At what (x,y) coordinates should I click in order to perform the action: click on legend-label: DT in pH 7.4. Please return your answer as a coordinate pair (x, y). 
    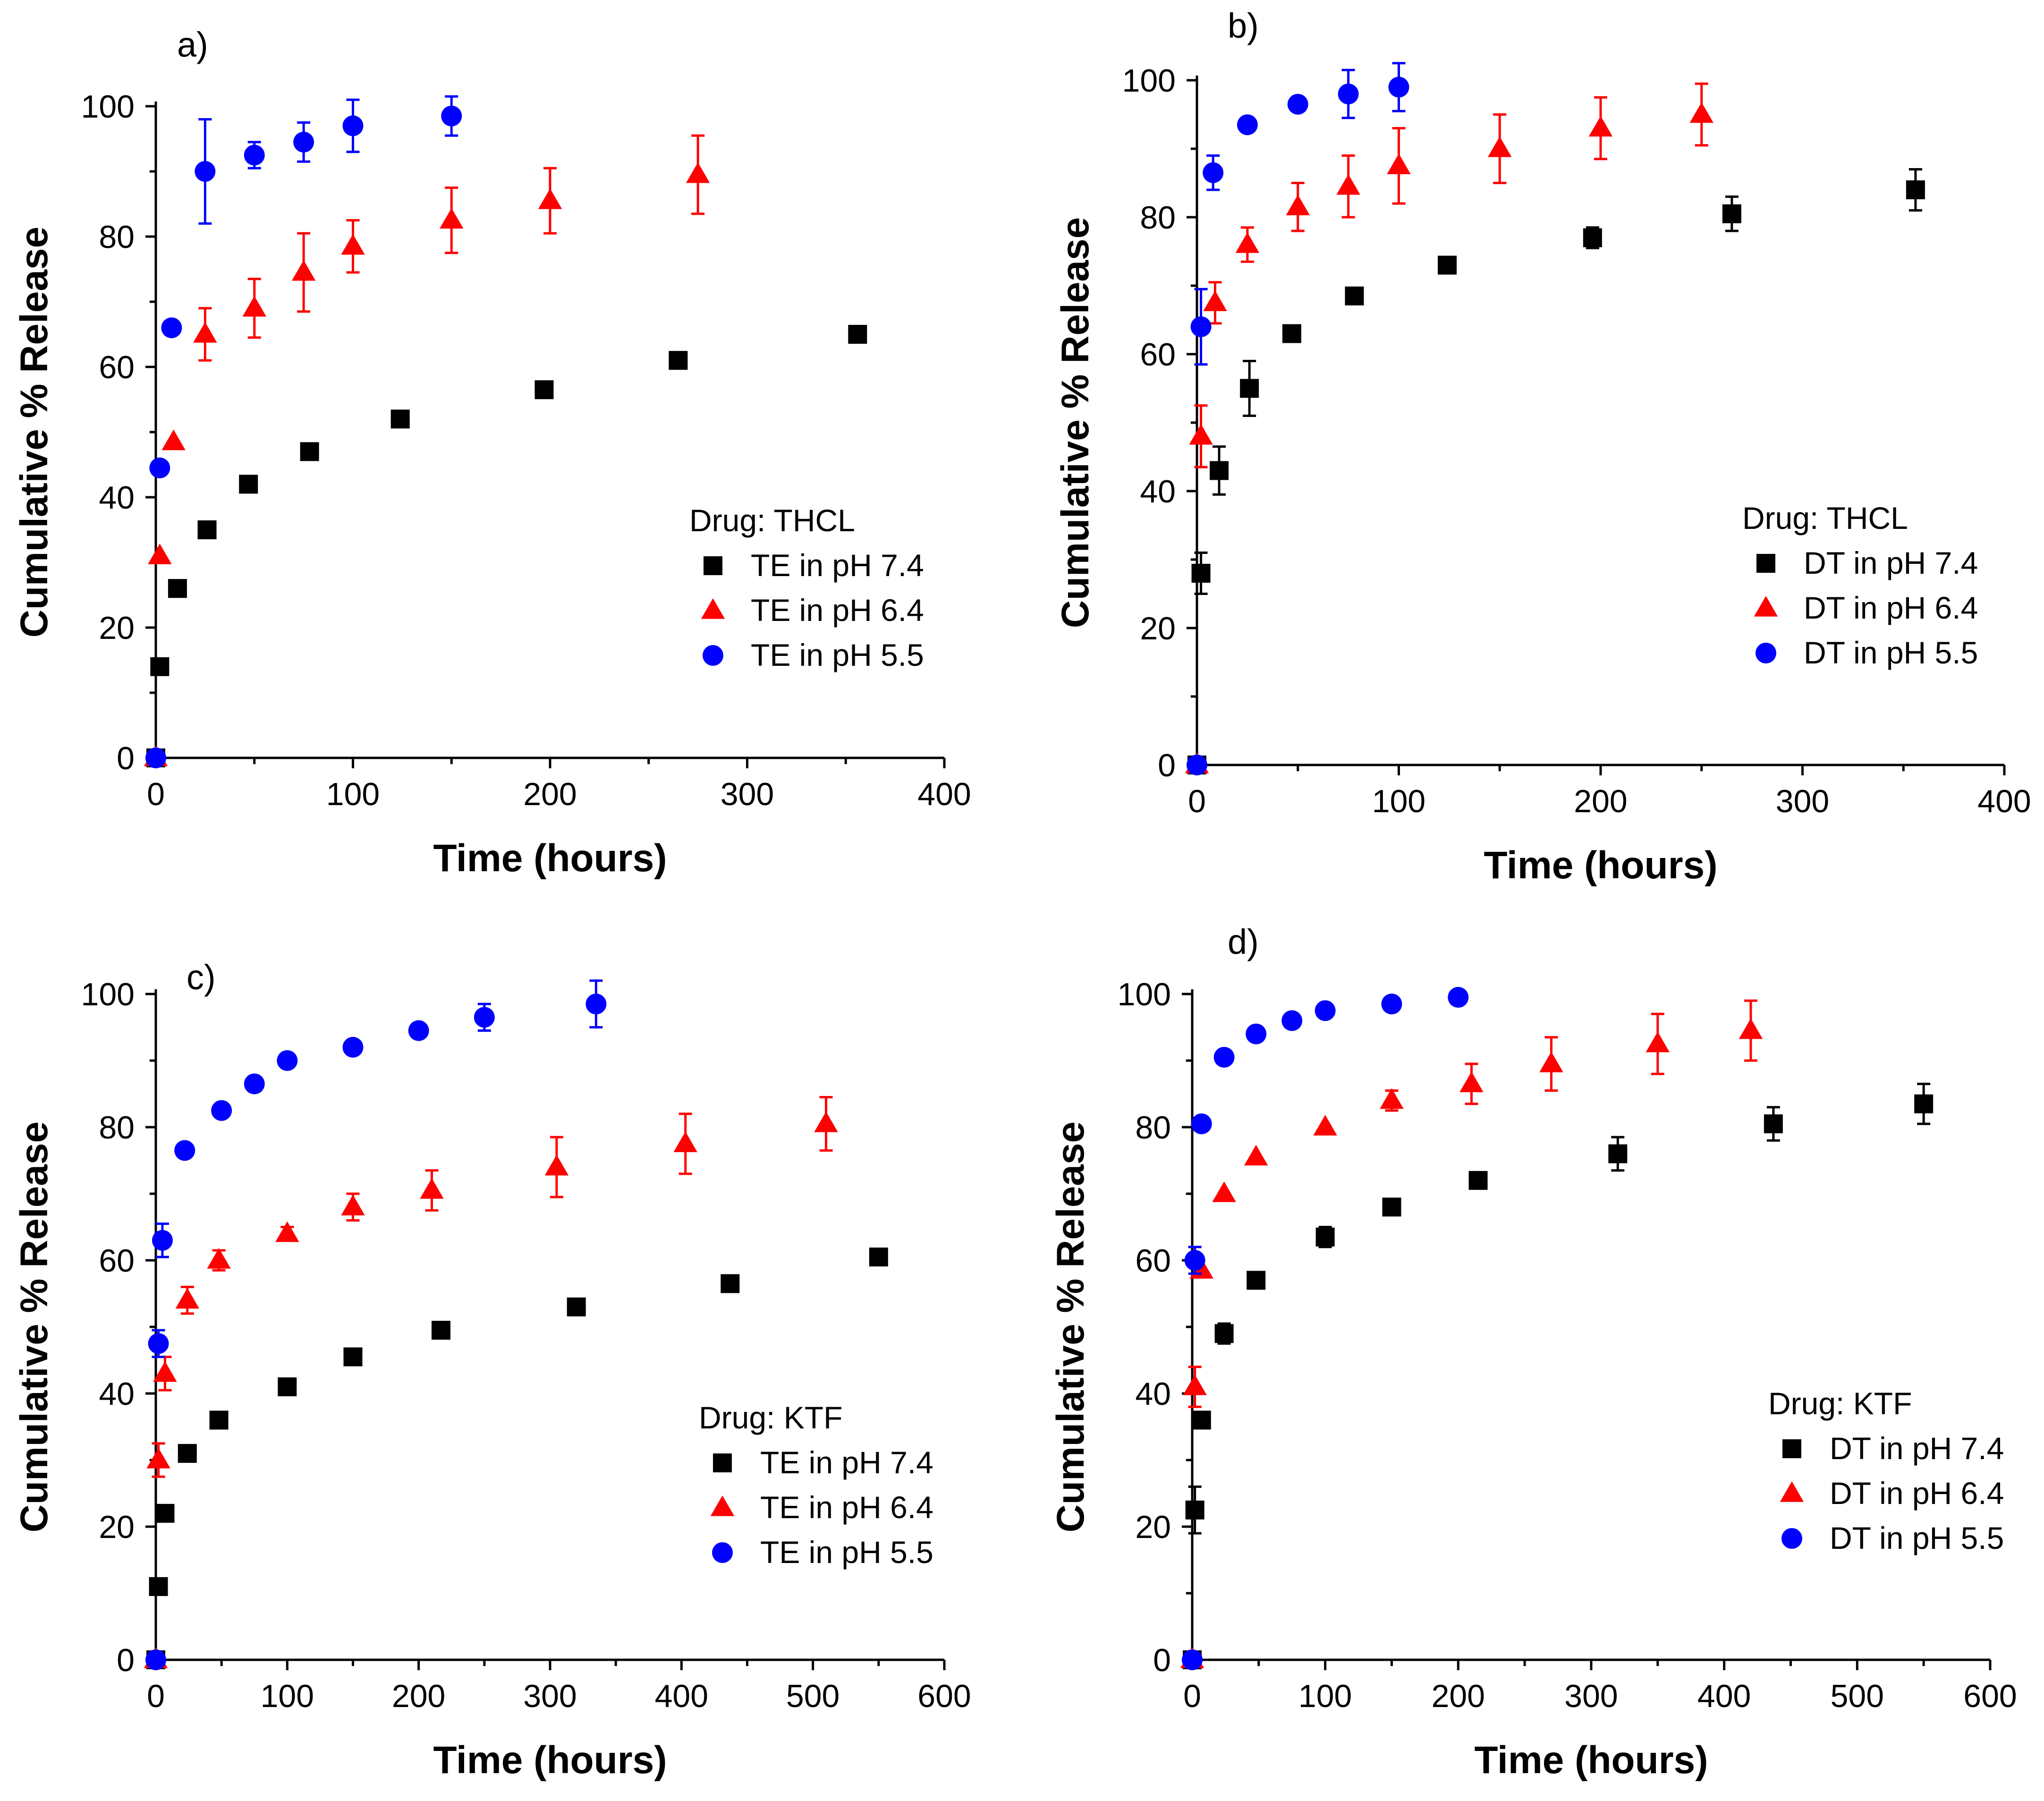
    Looking at the image, I should click on (1891, 562).